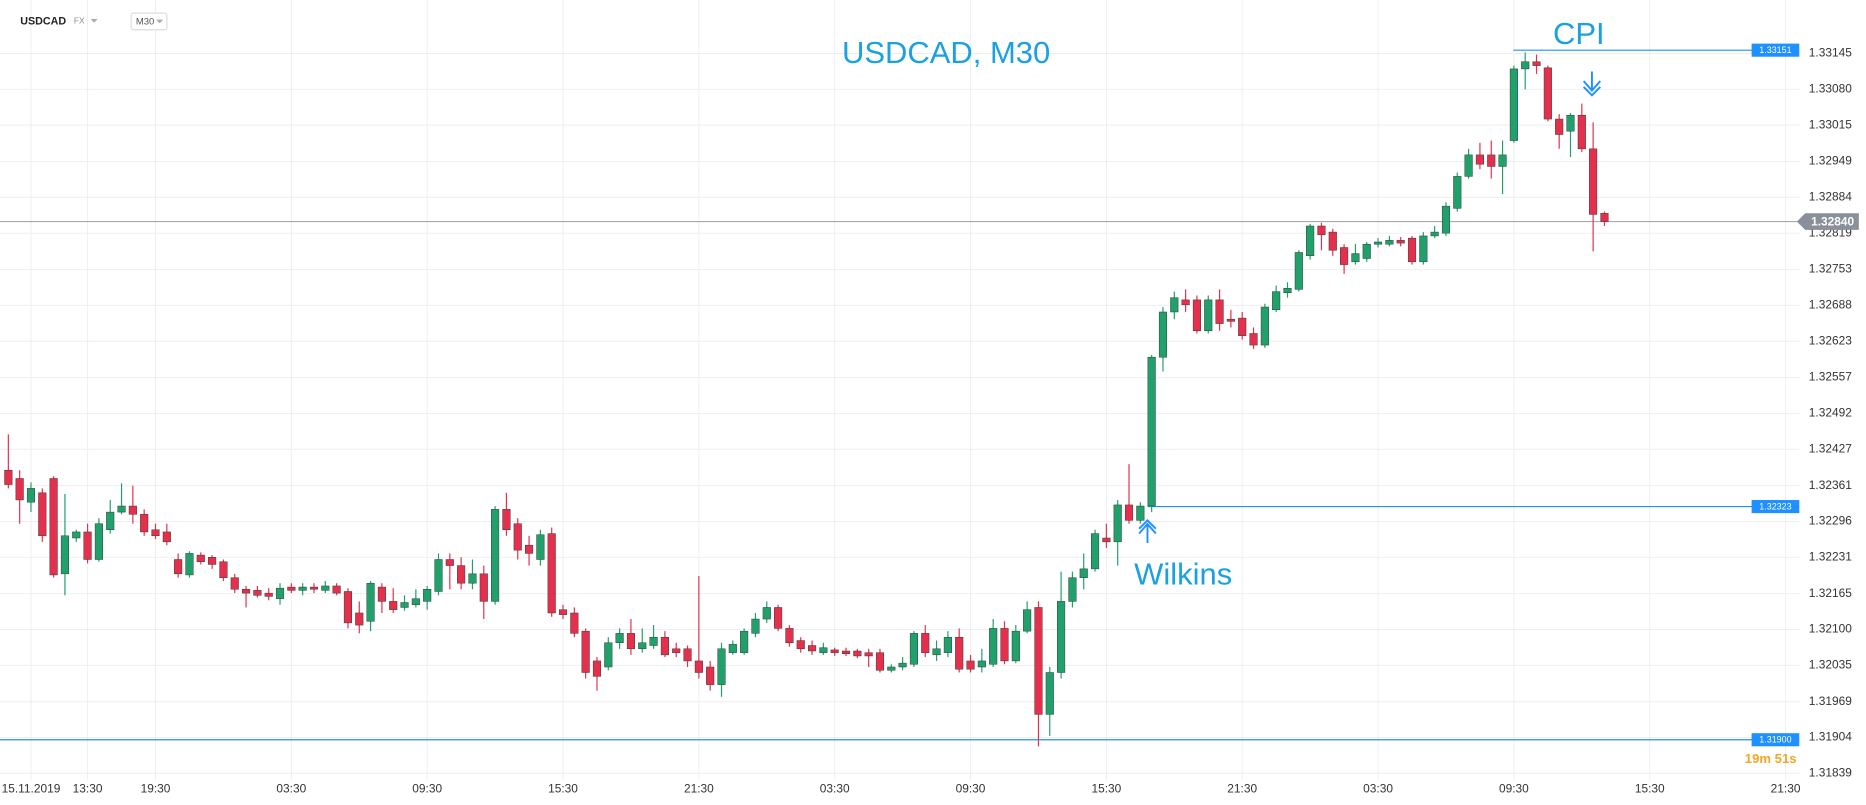 The image size is (1866, 805). What do you see at coordinates (1830, 413) in the screenshot?
I see `y-tick-label: 1.32492` at bounding box center [1830, 413].